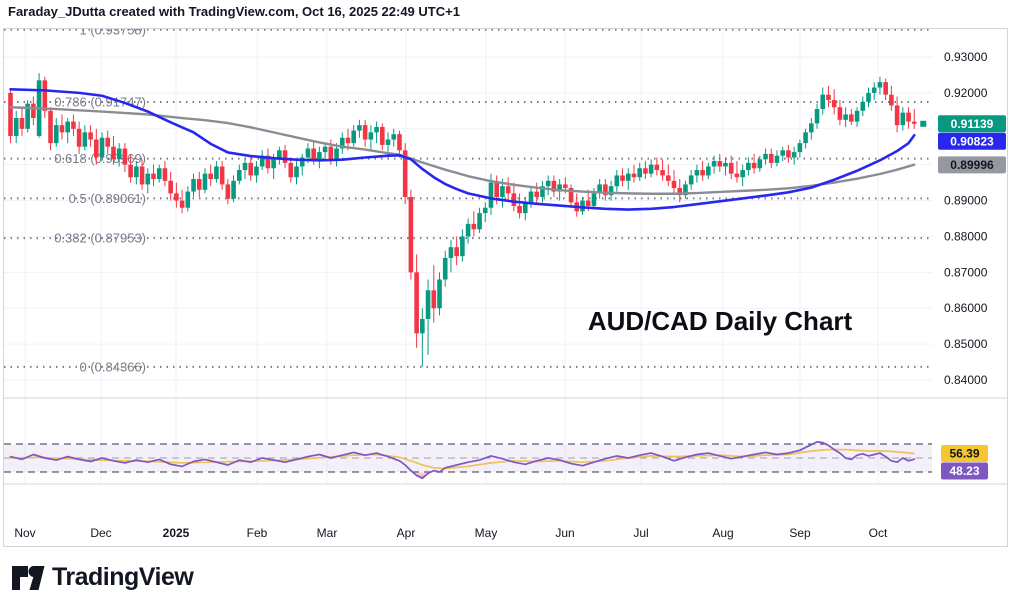  What do you see at coordinates (966, 57) in the screenshot?
I see `price-axis-label: 0.93000` at bounding box center [966, 57].